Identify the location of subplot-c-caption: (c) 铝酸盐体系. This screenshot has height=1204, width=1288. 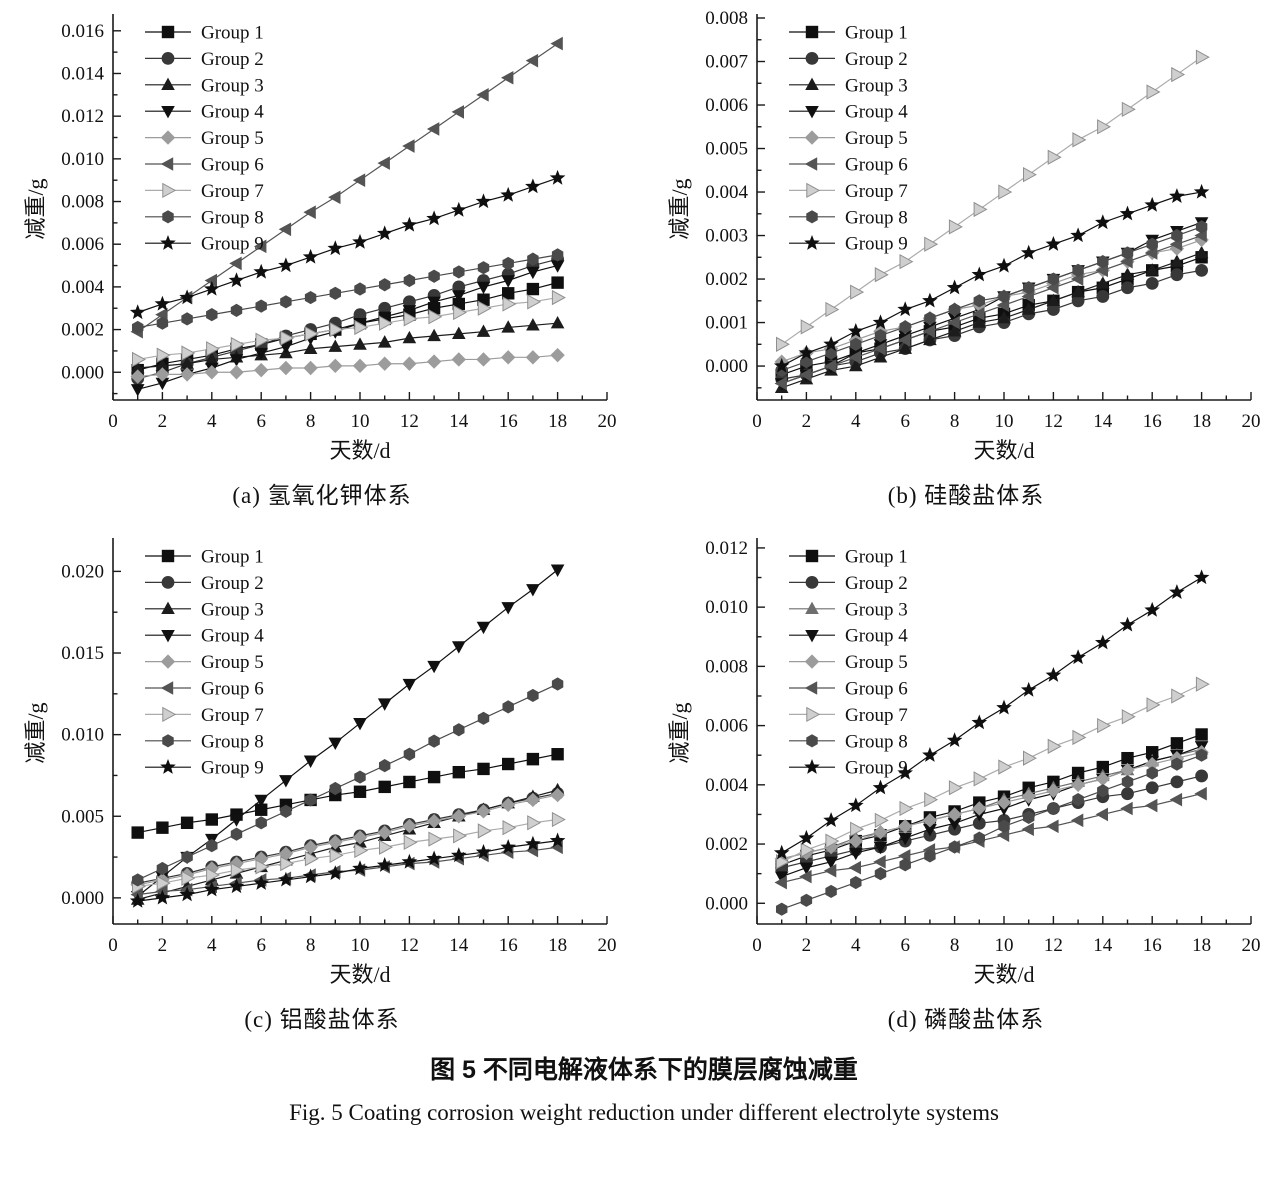
(322, 1019).